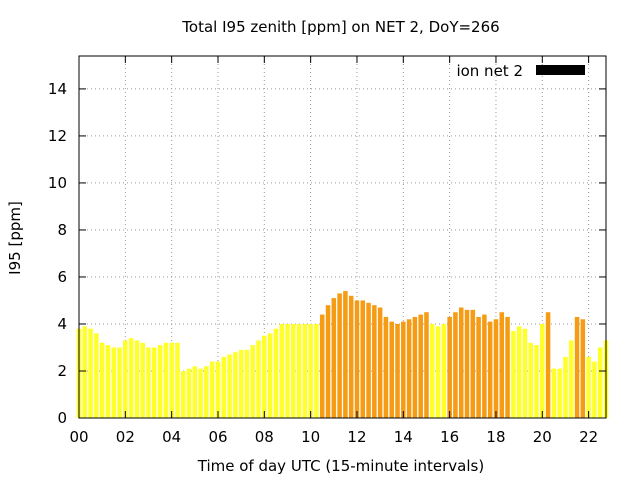 The height and width of the screenshot is (480, 640). Describe the element at coordinates (356, 437) in the screenshot. I see `x-tick-label: 12` at that location.